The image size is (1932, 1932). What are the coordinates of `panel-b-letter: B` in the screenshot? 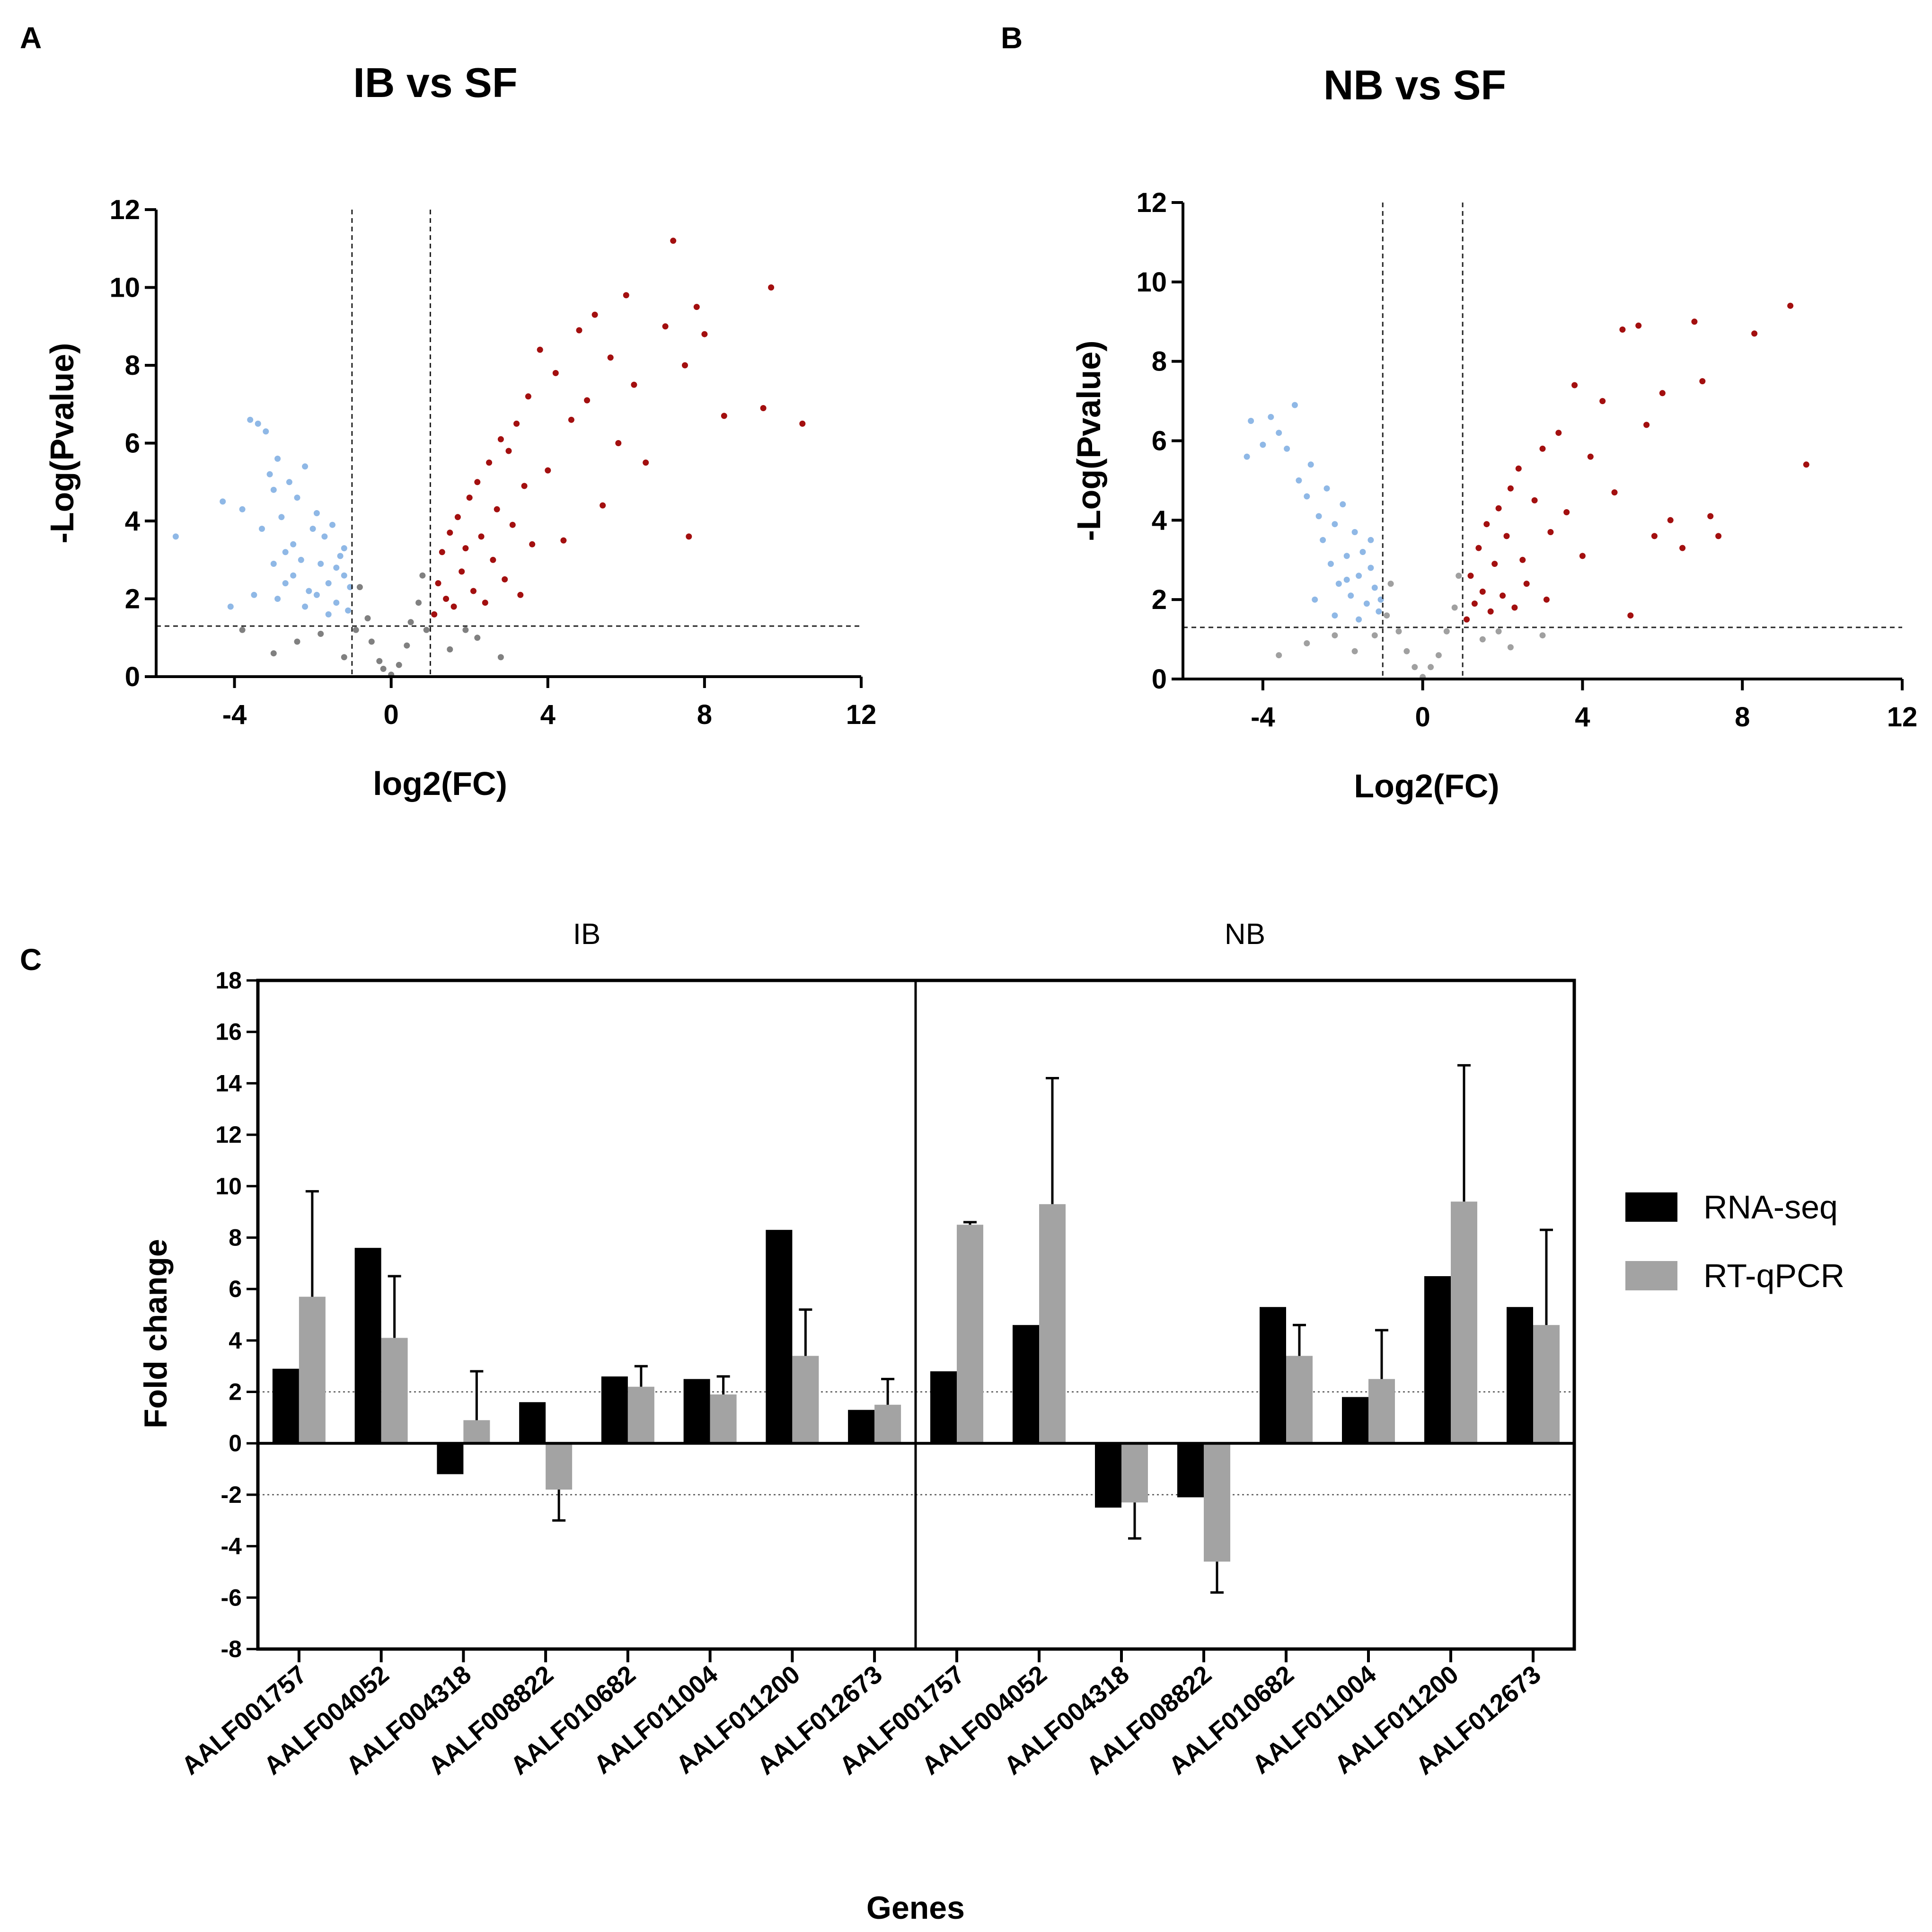 It's located at (1012, 38).